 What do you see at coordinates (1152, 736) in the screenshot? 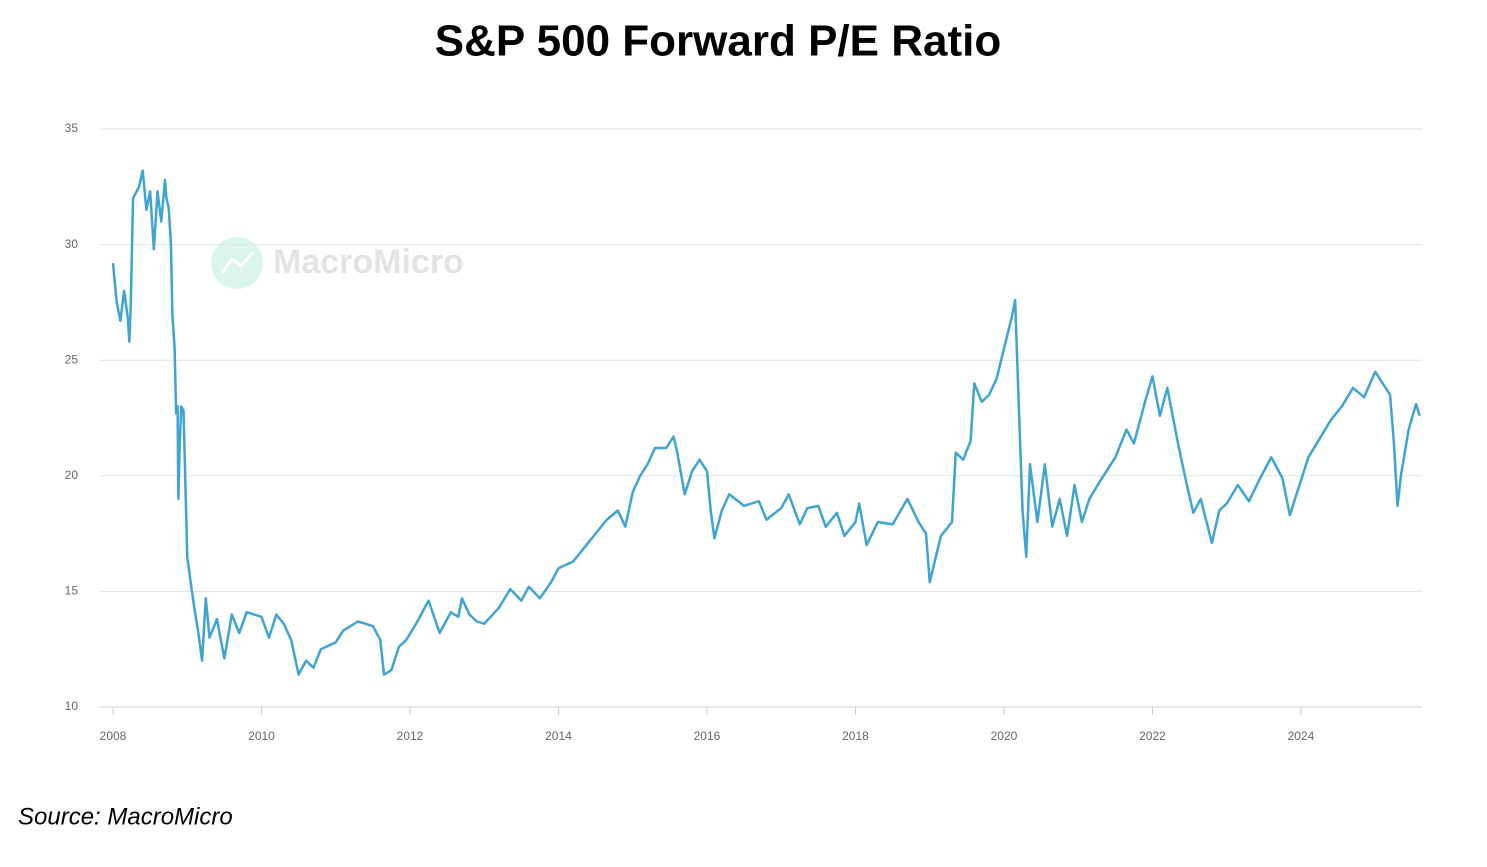
I see `x-tick-label: 2022` at bounding box center [1152, 736].